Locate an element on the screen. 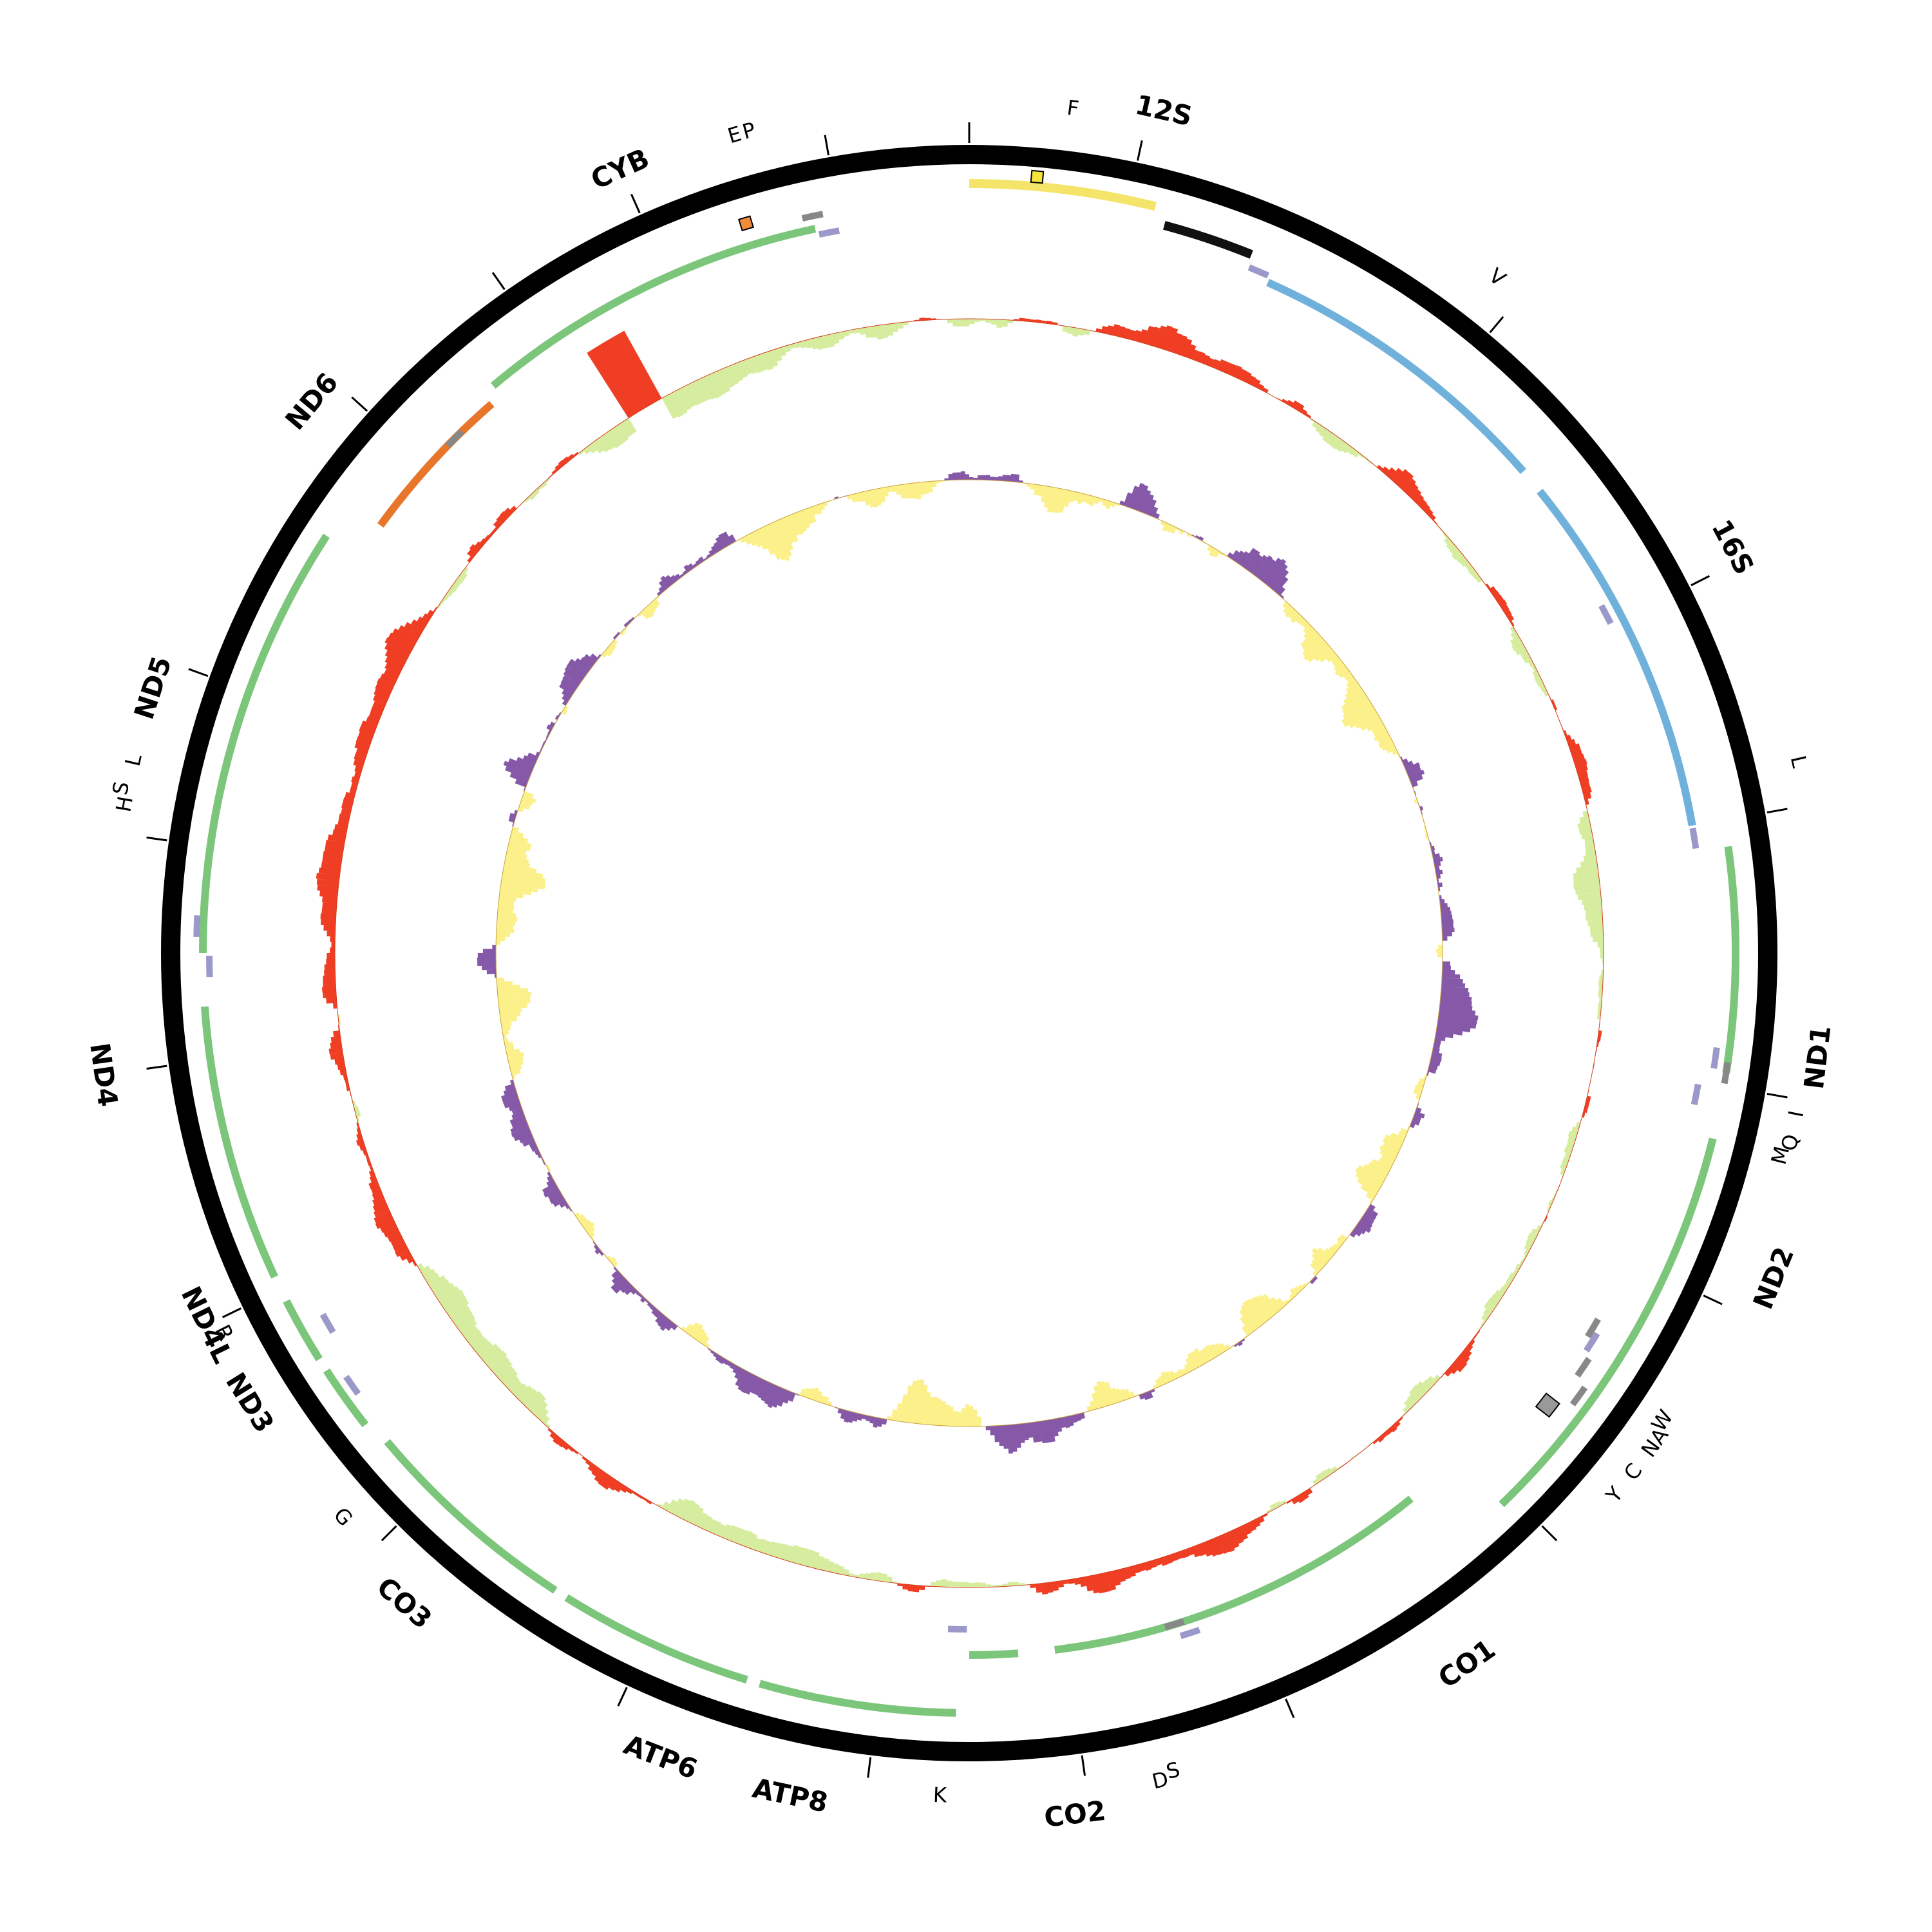  gene-label: CYB is located at coordinates (620, 169).